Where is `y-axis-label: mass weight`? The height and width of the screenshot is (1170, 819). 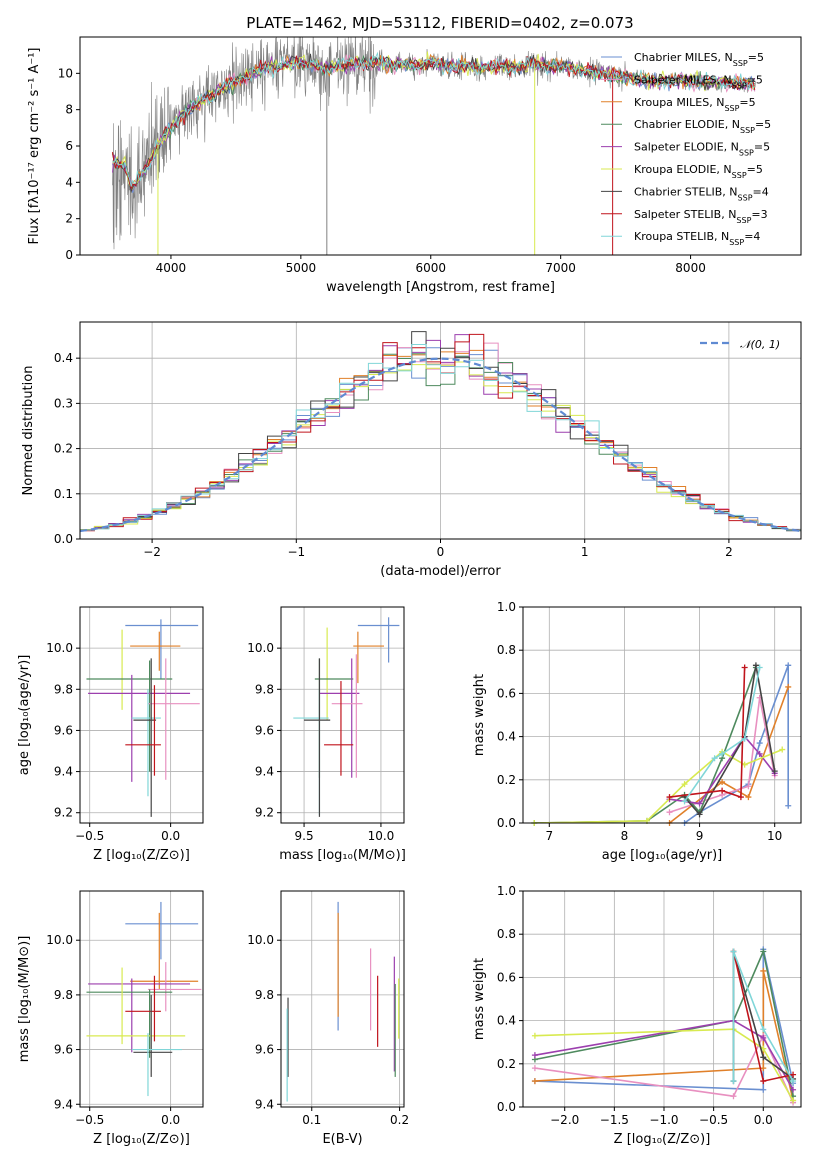
y-axis-label: mass weight is located at coordinates (479, 715).